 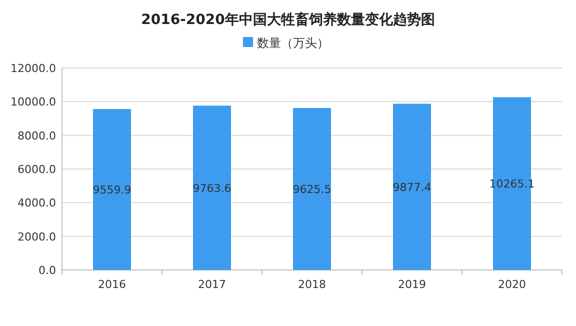 What do you see at coordinates (412, 284) in the screenshot?
I see `x-tick-label: 2019` at bounding box center [412, 284].